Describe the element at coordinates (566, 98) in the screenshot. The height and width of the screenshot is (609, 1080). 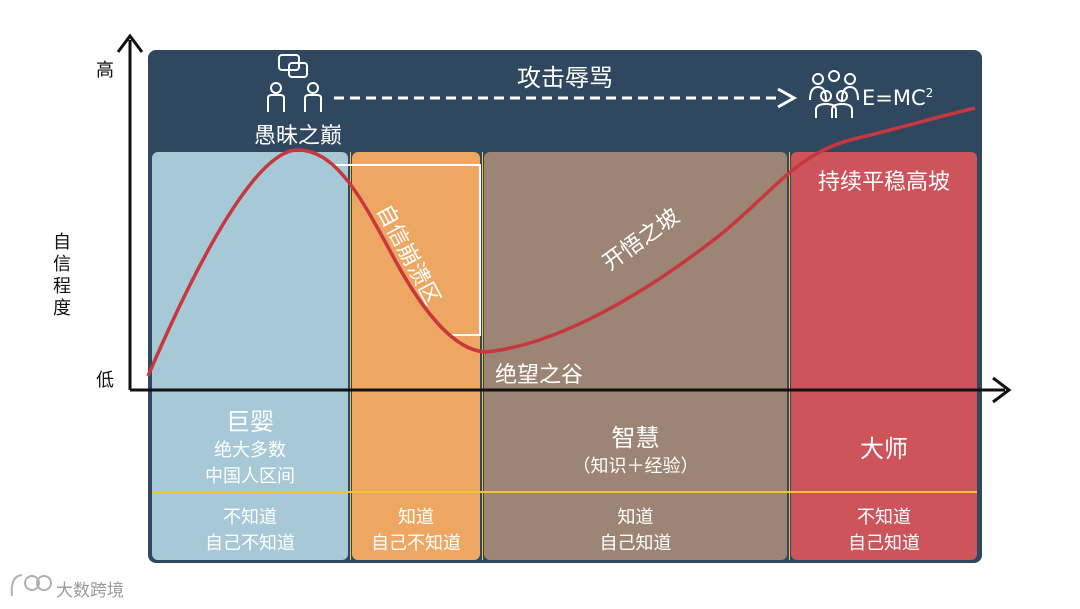
I see `arrow-right-icon` at that location.